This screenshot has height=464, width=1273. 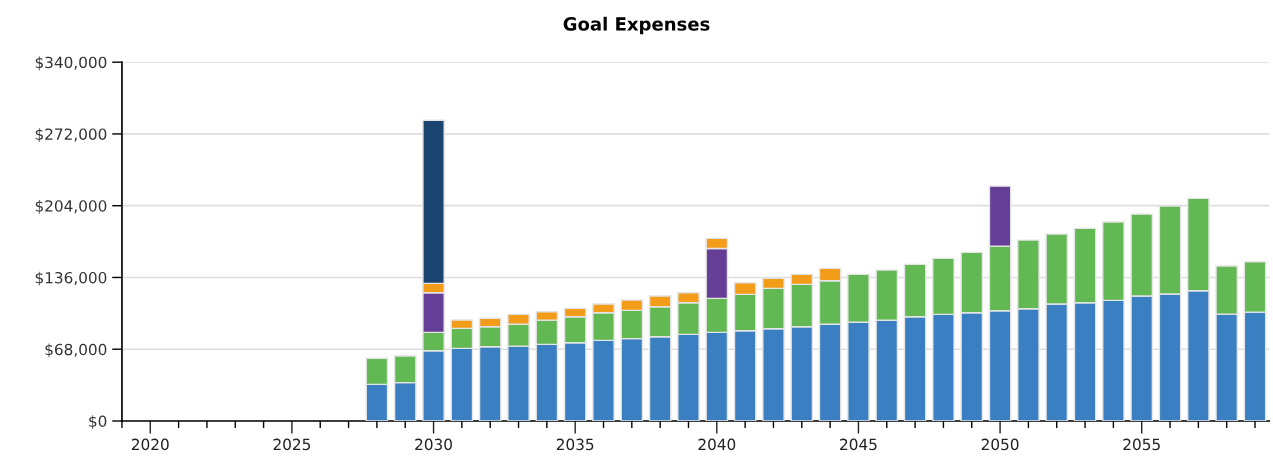 What do you see at coordinates (636, 25) in the screenshot?
I see `chart-title: Goal Expenses` at bounding box center [636, 25].